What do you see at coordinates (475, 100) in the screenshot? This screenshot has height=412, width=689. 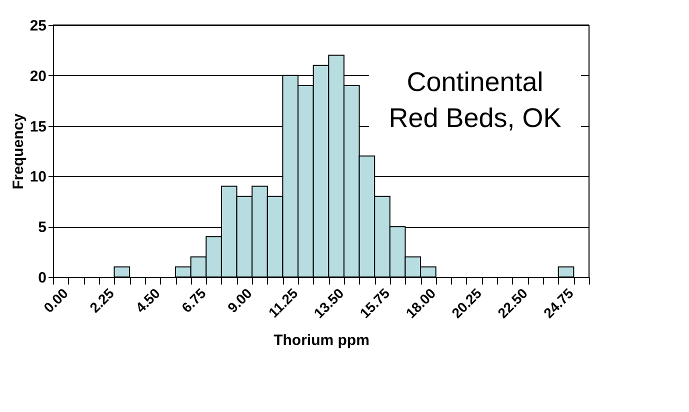 I see `annotation: Continental Red Beds, OK` at bounding box center [475, 100].